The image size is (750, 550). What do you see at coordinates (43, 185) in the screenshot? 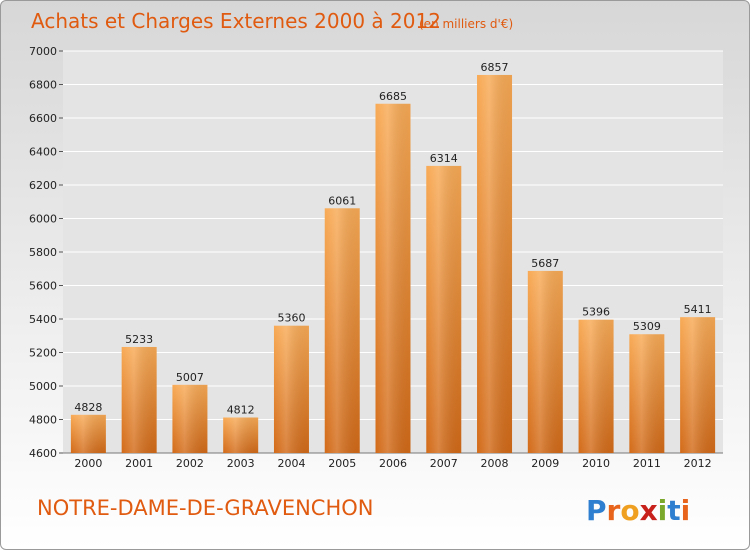
I see `y-tick-label: 6200` at bounding box center [43, 185].